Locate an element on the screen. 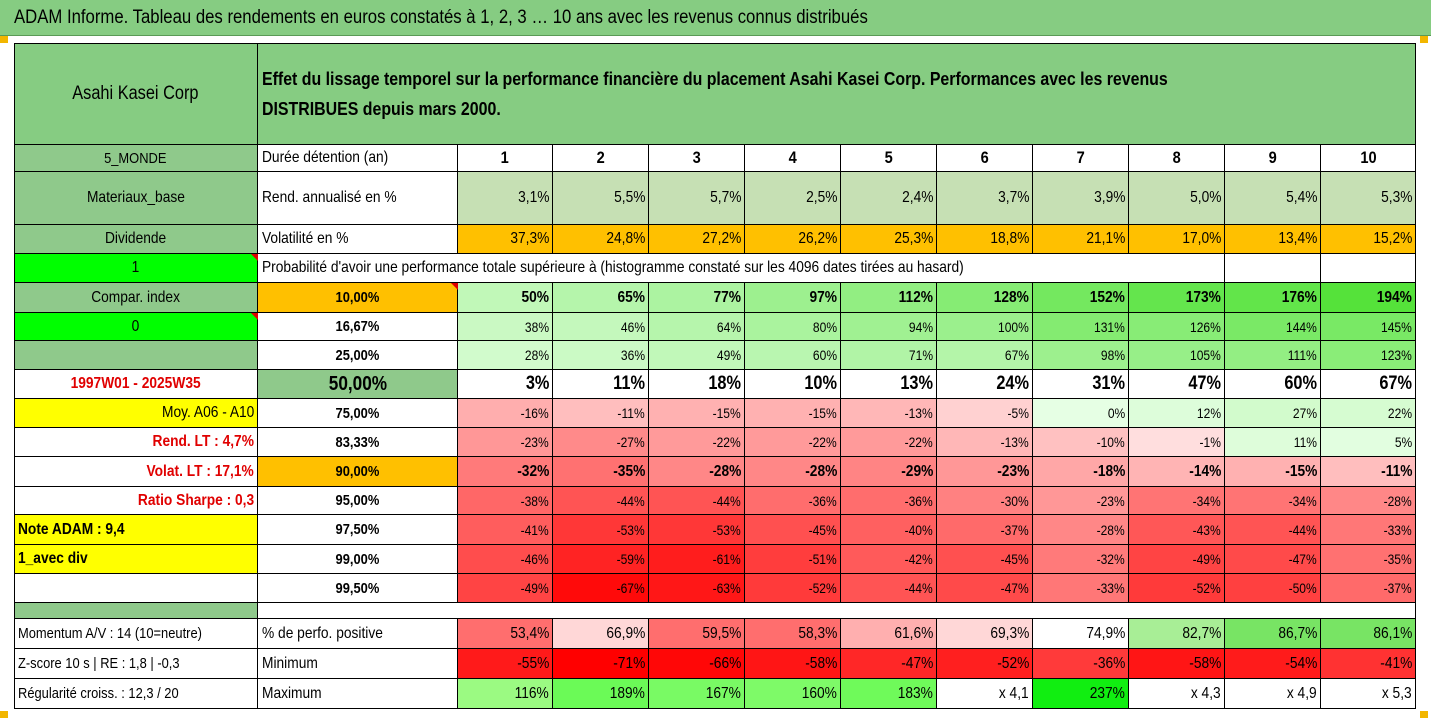  quantile-value: -10% is located at coordinates (1081, 442).